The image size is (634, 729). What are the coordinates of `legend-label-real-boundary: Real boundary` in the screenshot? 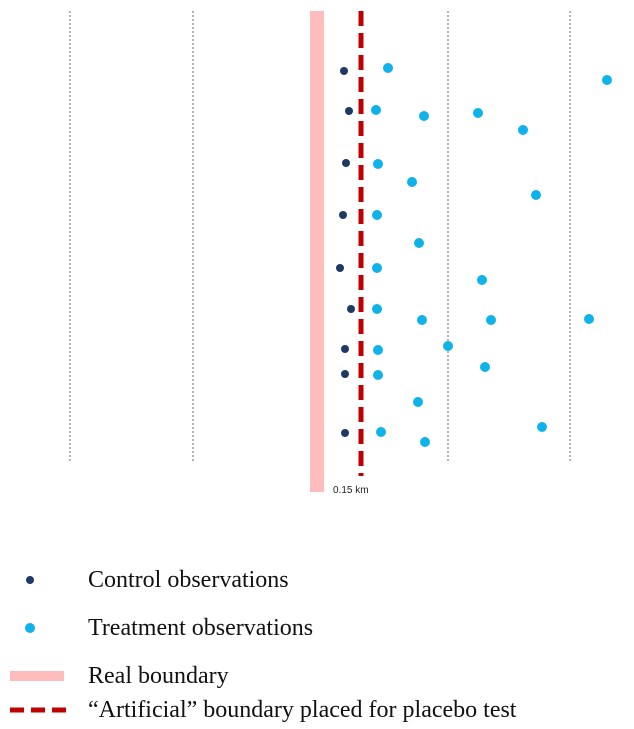 It's located at (158, 676).